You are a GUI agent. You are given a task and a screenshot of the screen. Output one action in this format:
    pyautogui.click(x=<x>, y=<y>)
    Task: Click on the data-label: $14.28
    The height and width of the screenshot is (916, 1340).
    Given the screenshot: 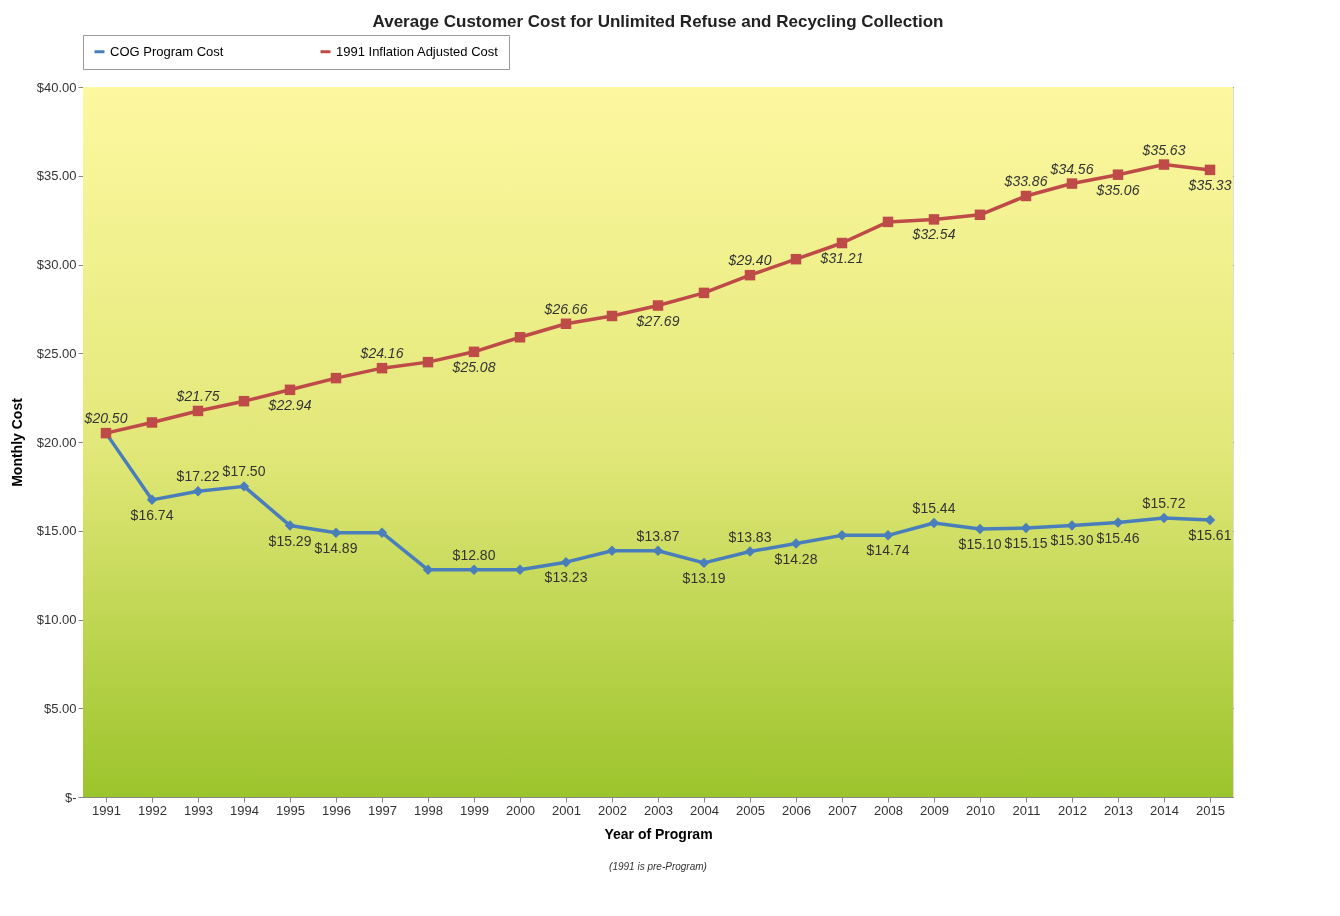 What is the action you would take?
    pyautogui.click(x=796, y=558)
    